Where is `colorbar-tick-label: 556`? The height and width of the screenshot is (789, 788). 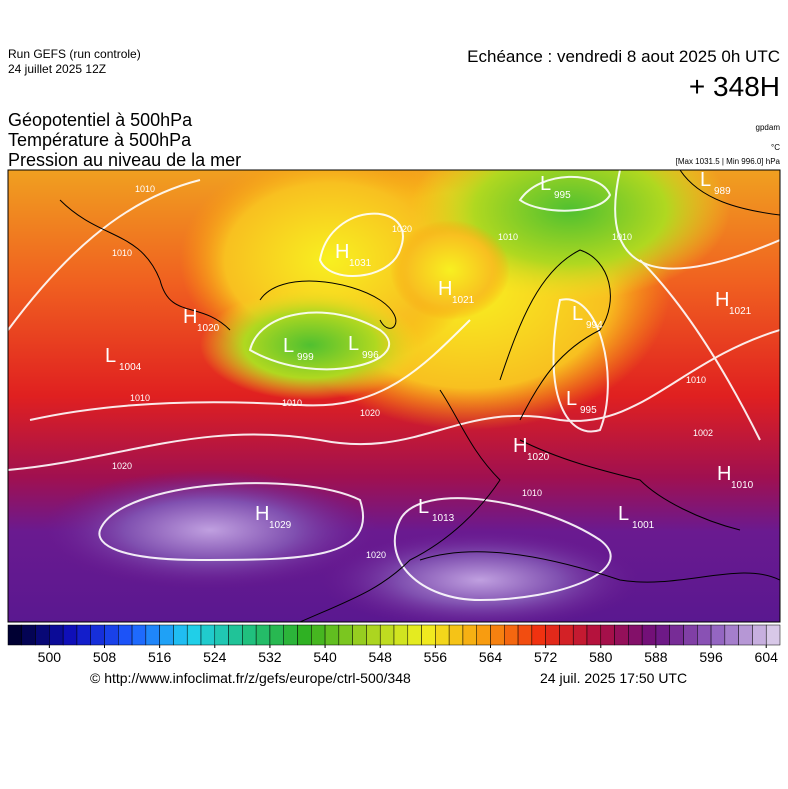
colorbar-tick-label: 556 is located at coordinates (436, 657).